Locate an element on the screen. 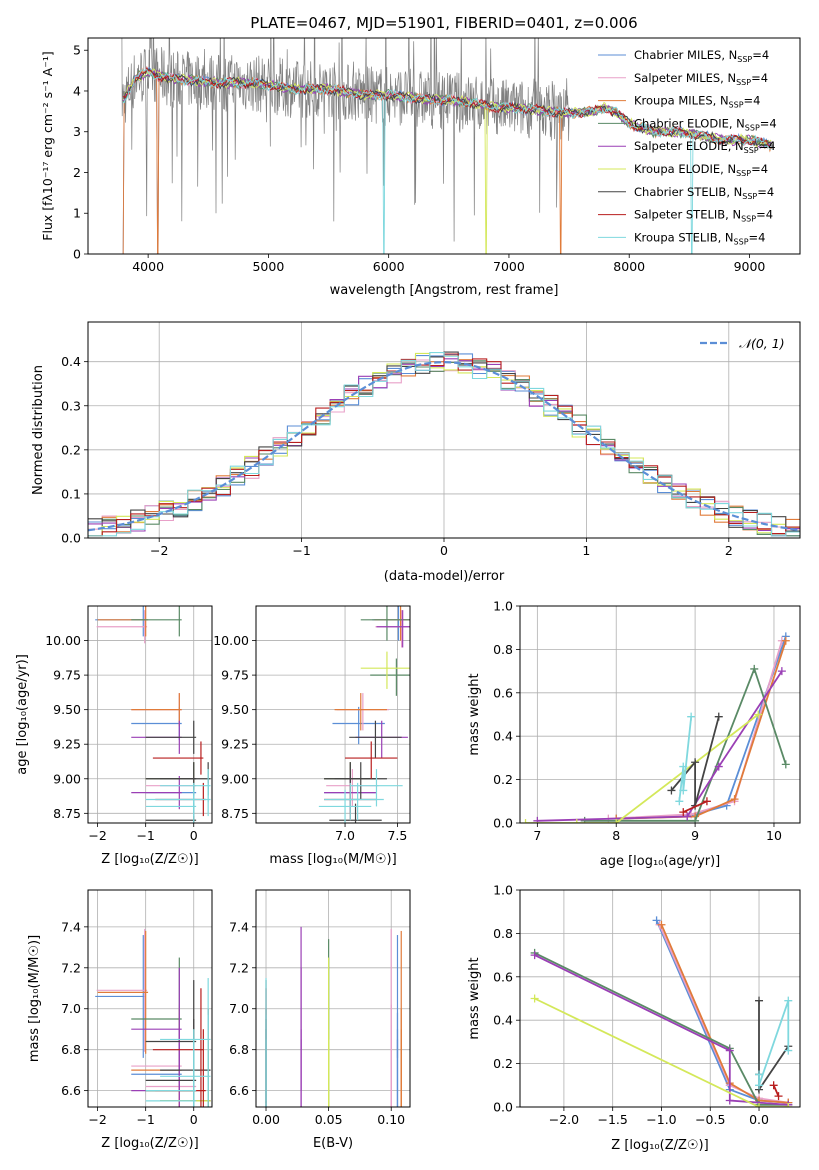  legend-label: 𝒩(0, 1) is located at coordinates (762, 343).